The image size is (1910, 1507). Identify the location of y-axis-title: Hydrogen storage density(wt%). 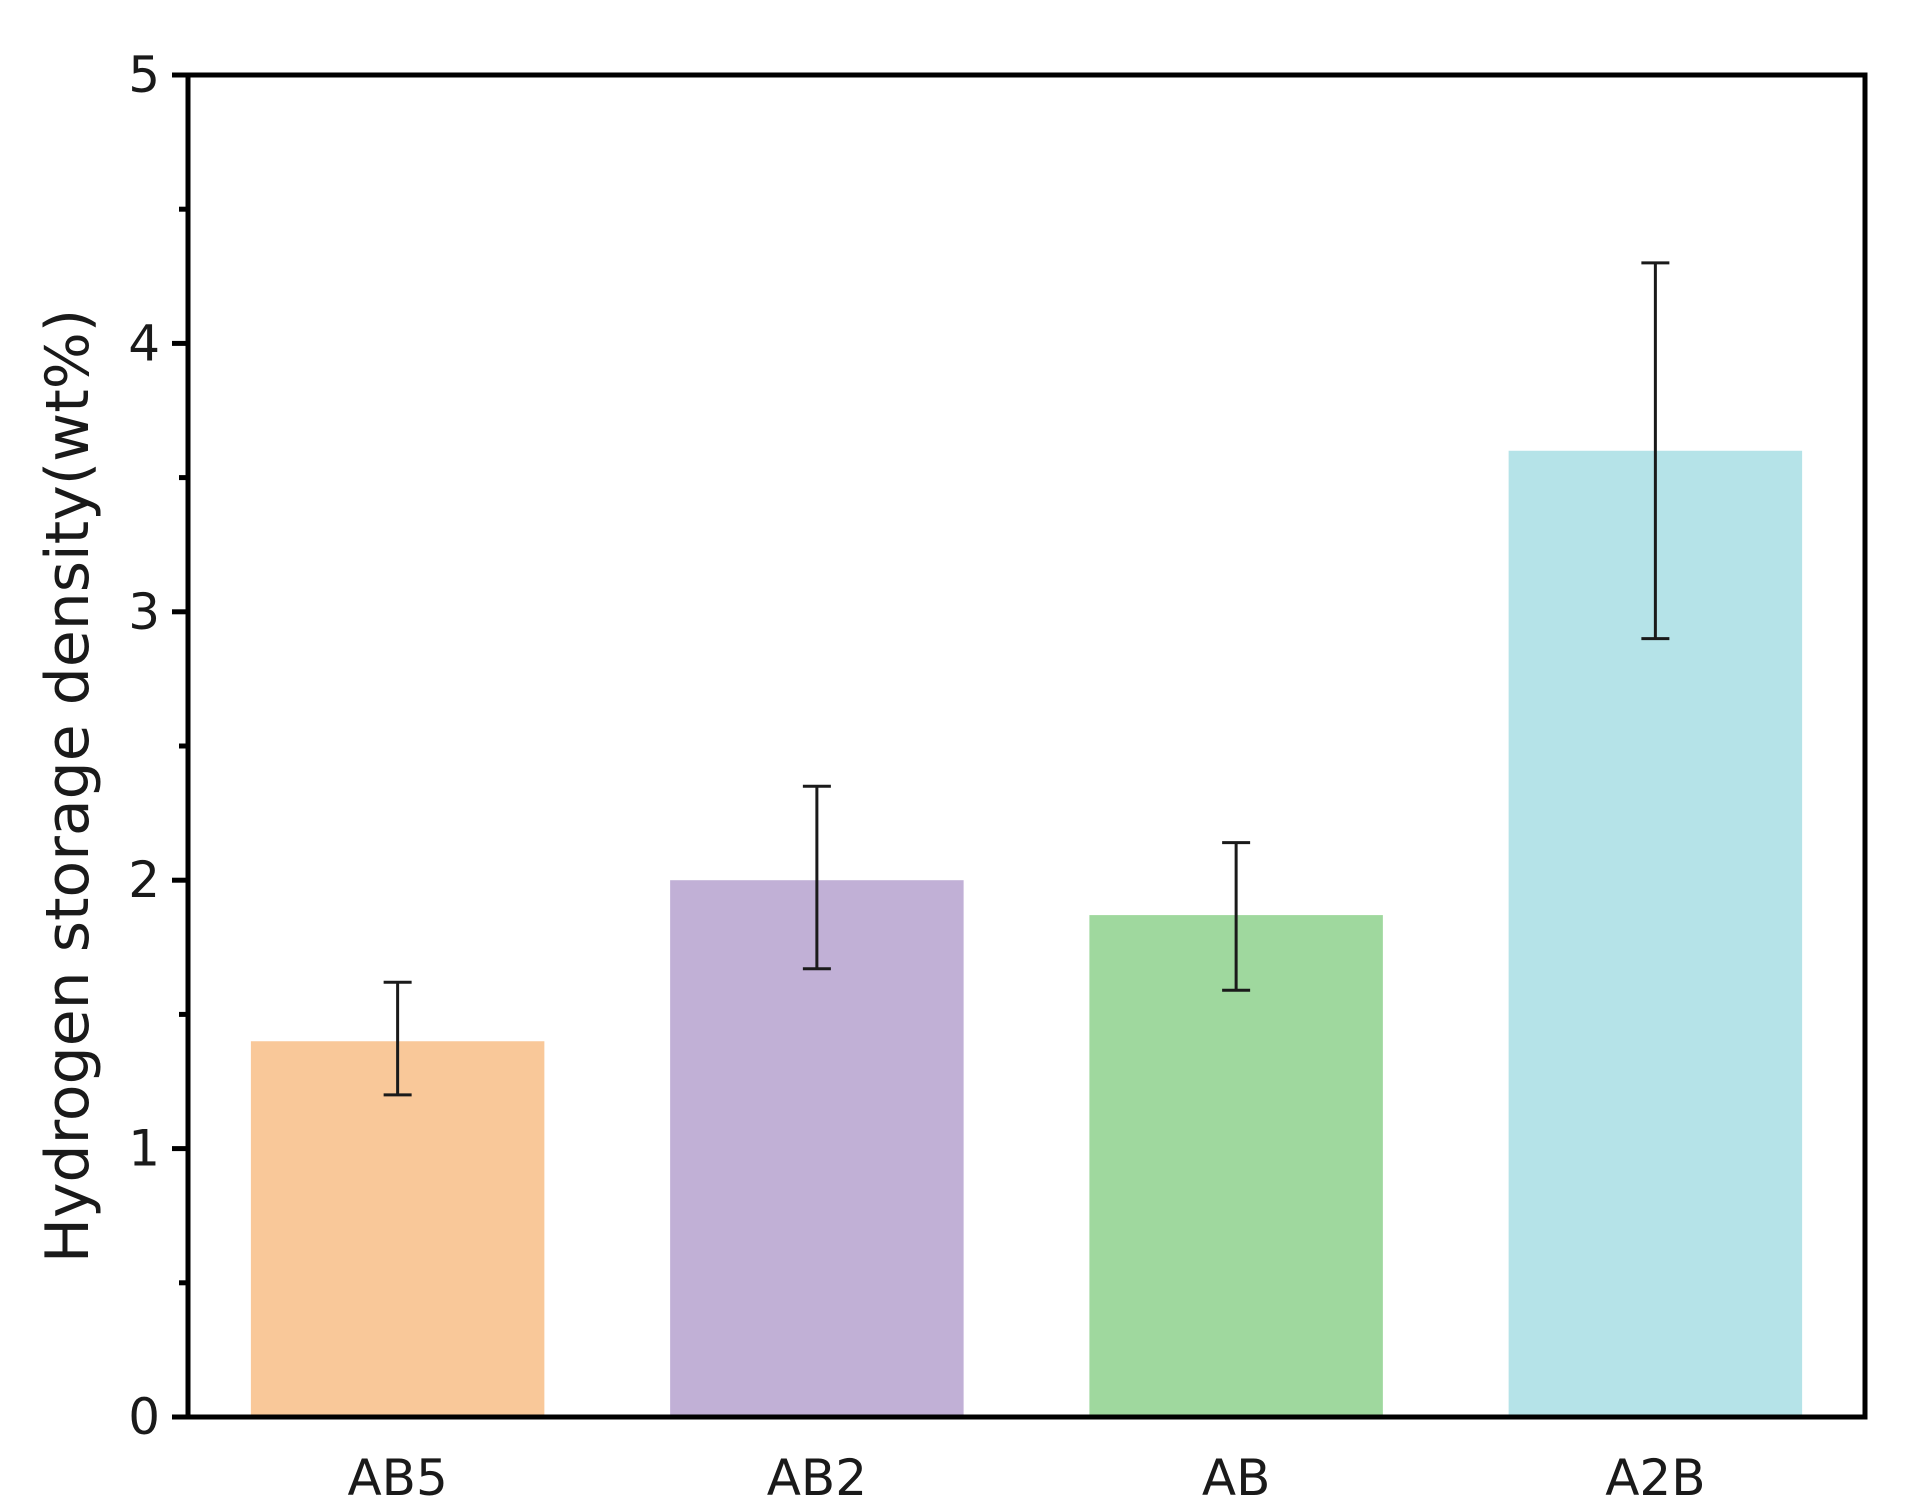
(68, 786).